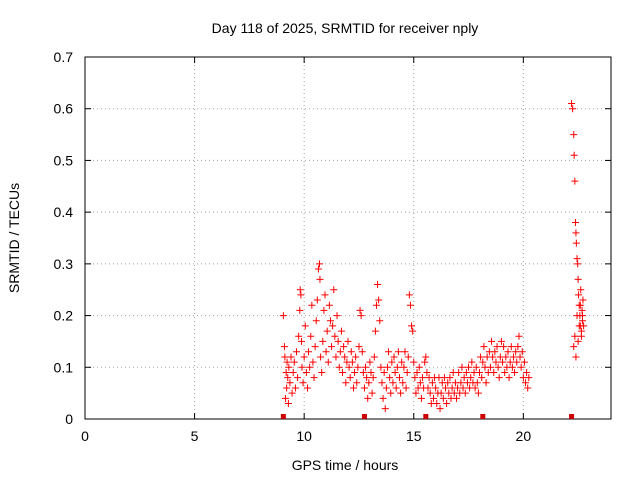 Image resolution: width=640 pixels, height=480 pixels. I want to click on y-tick-label: 0.6, so click(64, 109).